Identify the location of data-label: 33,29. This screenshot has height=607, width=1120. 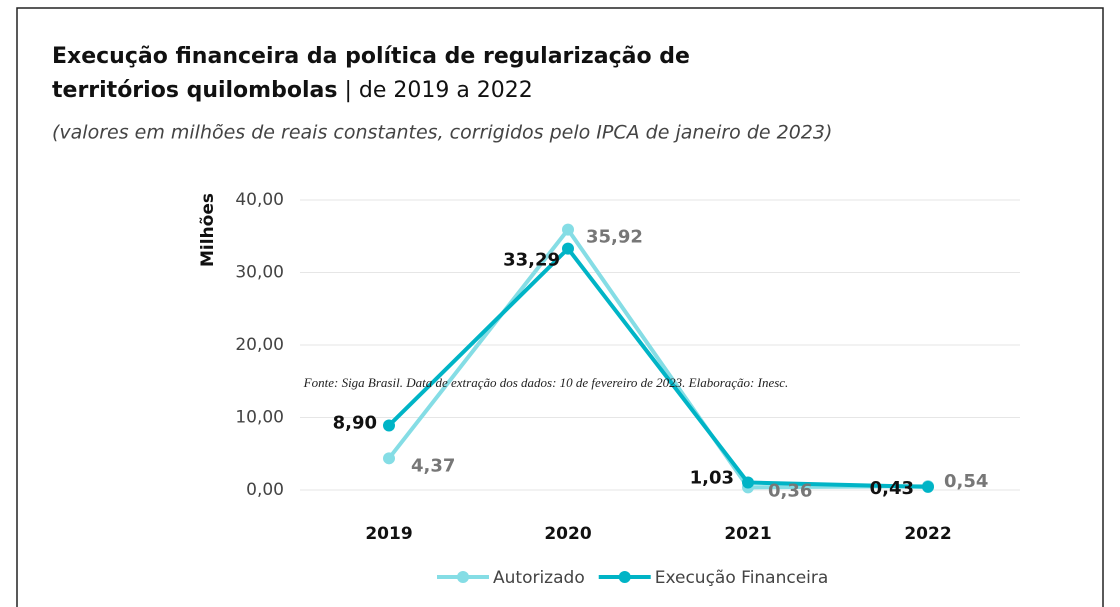
(531, 260).